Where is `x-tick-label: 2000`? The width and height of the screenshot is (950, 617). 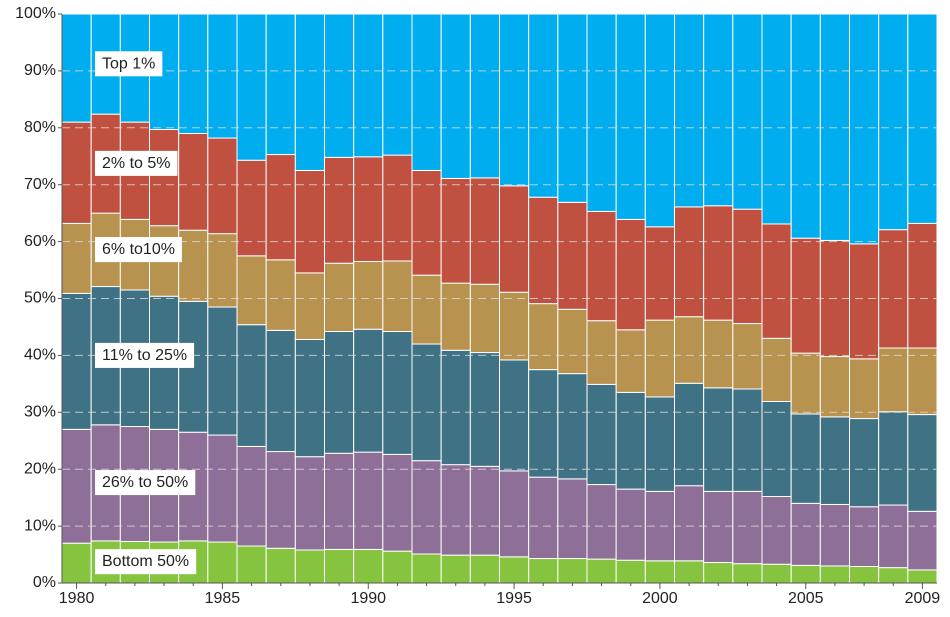
x-tick-label: 2000 is located at coordinates (660, 598).